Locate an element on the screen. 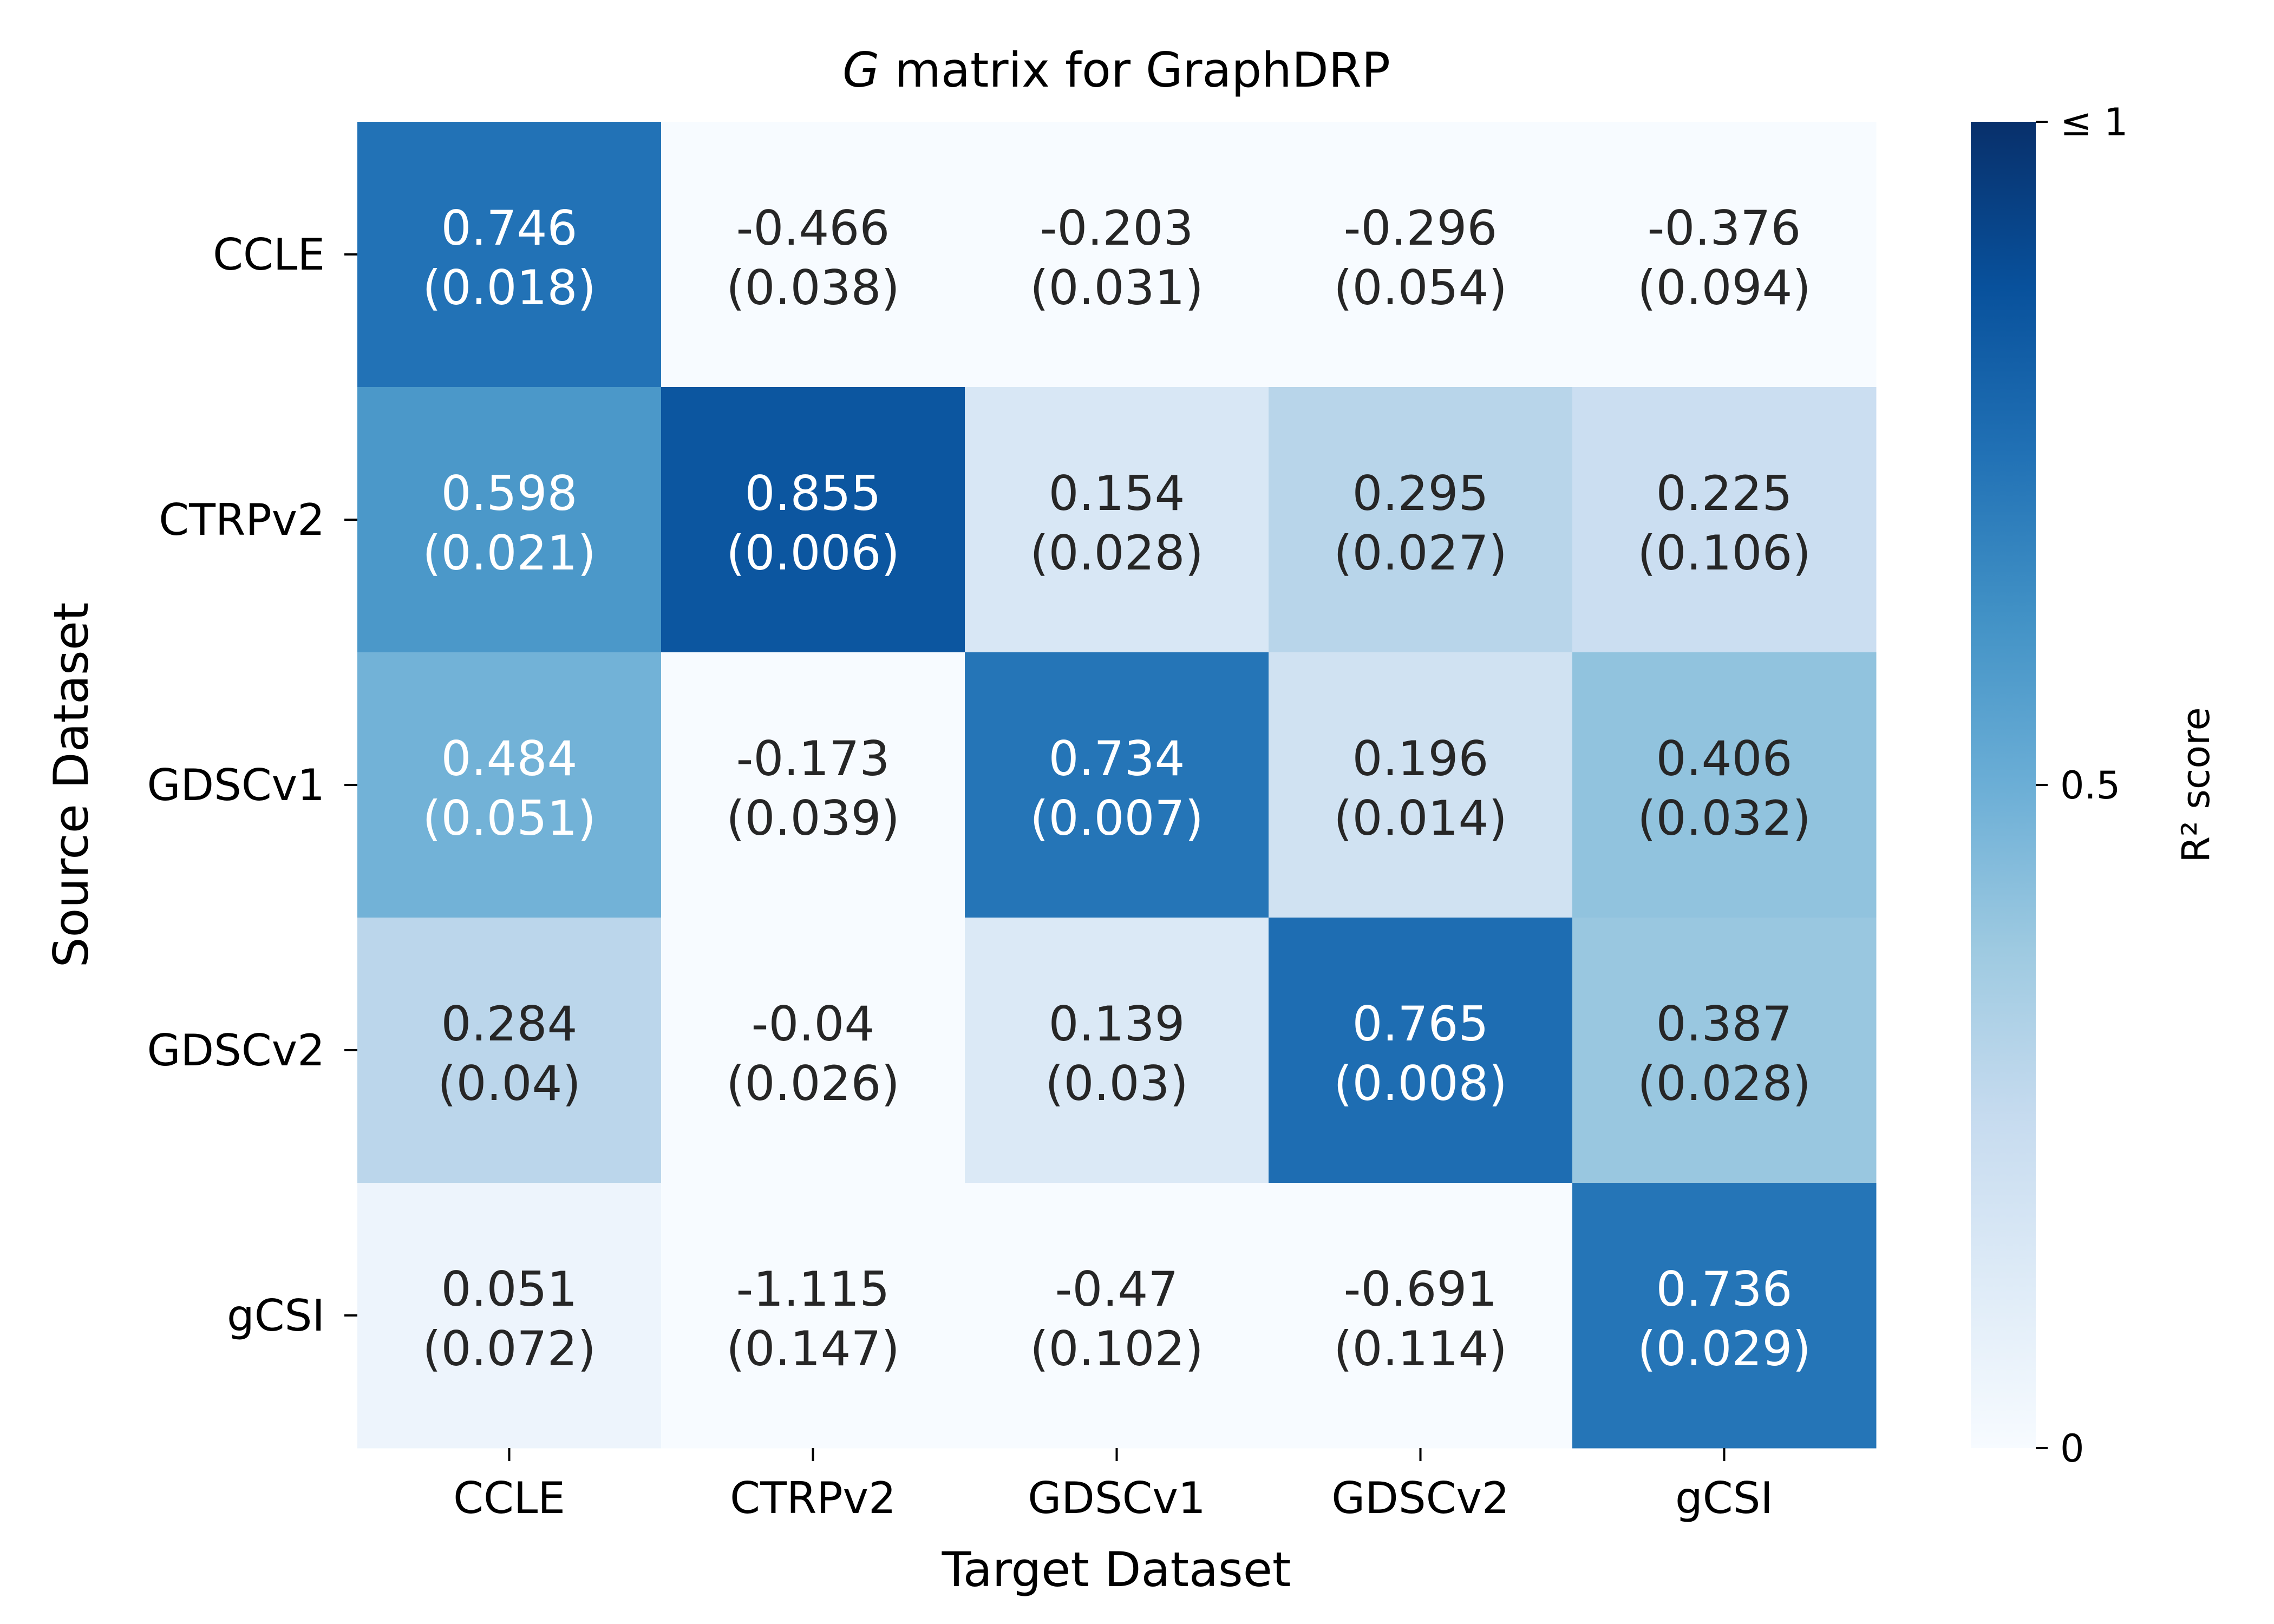 This screenshot has width=2274, height=1624. cell-std-label: (0.106) is located at coordinates (1724, 553).